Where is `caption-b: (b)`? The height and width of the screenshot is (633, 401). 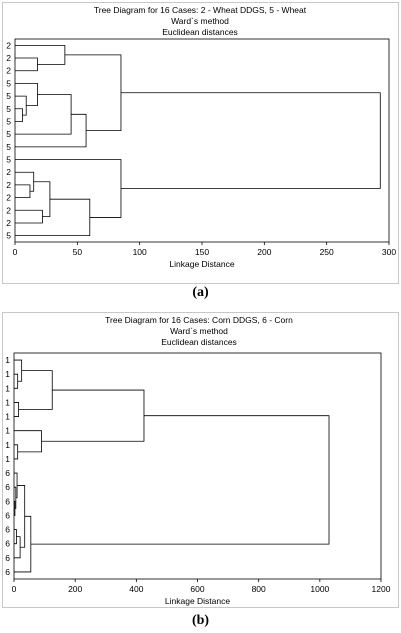
caption-b: (b) is located at coordinates (200, 620).